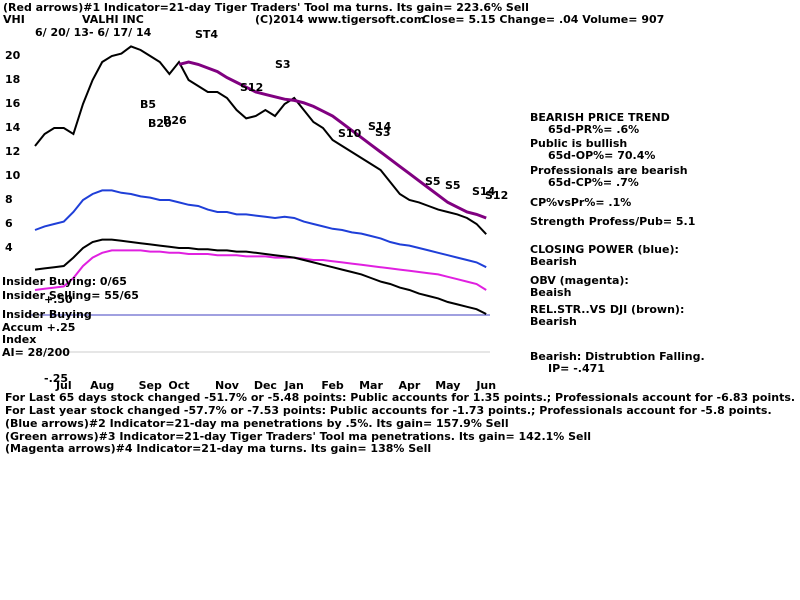 This screenshot has width=800, height=600. Describe the element at coordinates (350, 133) in the screenshot. I see `annotation: S10` at that location.